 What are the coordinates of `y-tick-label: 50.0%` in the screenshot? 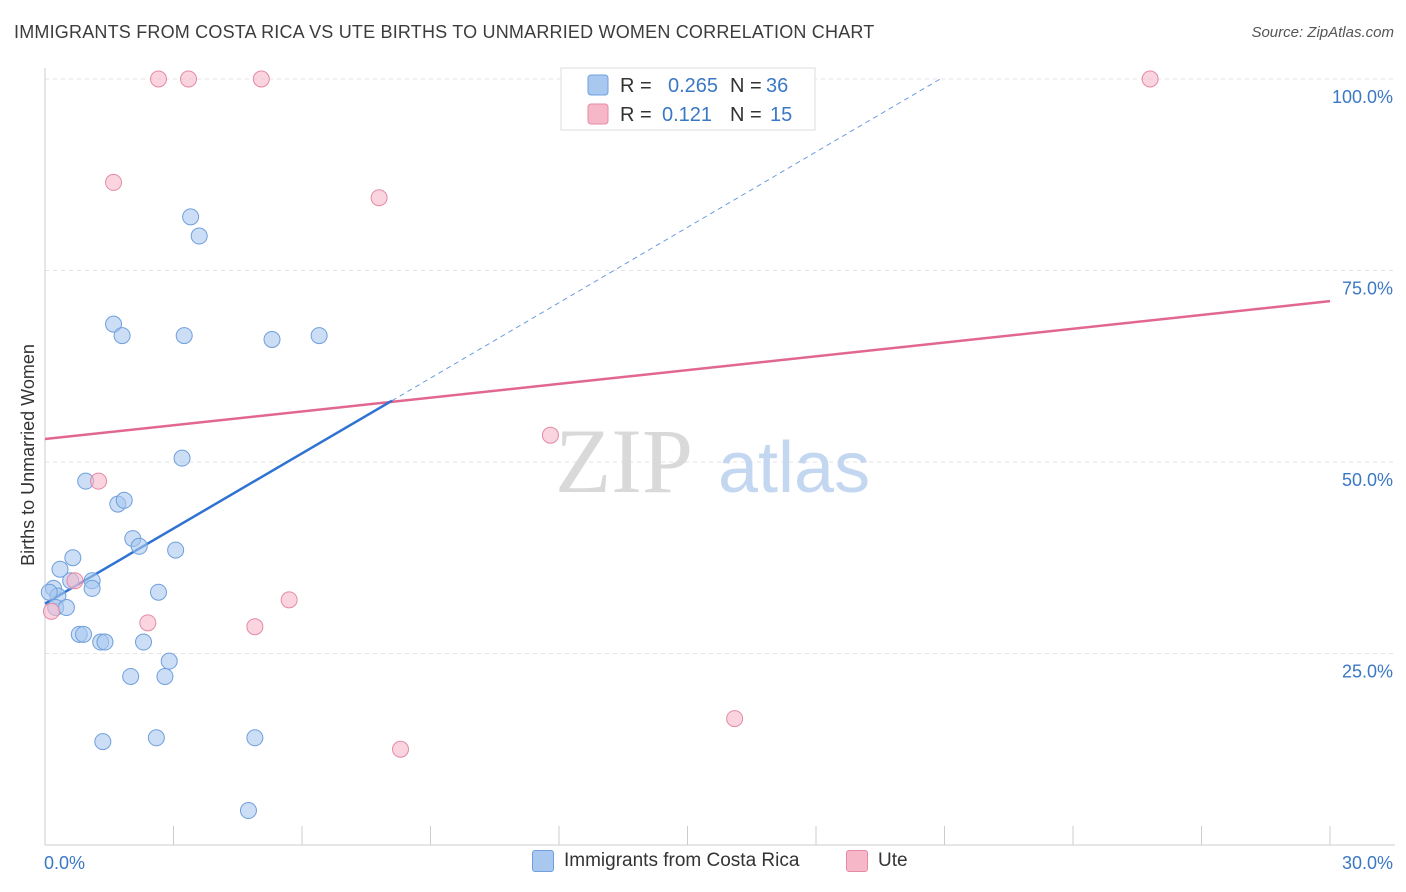 It's located at (1367, 480).